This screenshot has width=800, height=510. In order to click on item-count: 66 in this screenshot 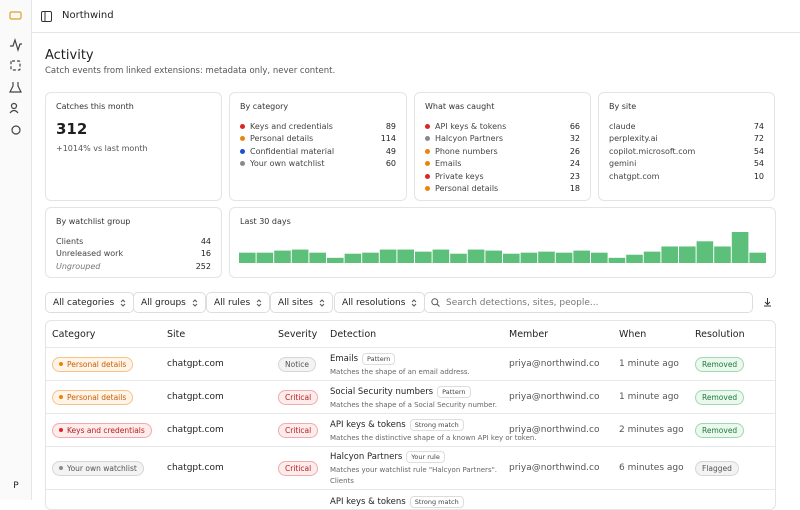, I will do `click(574, 126)`.